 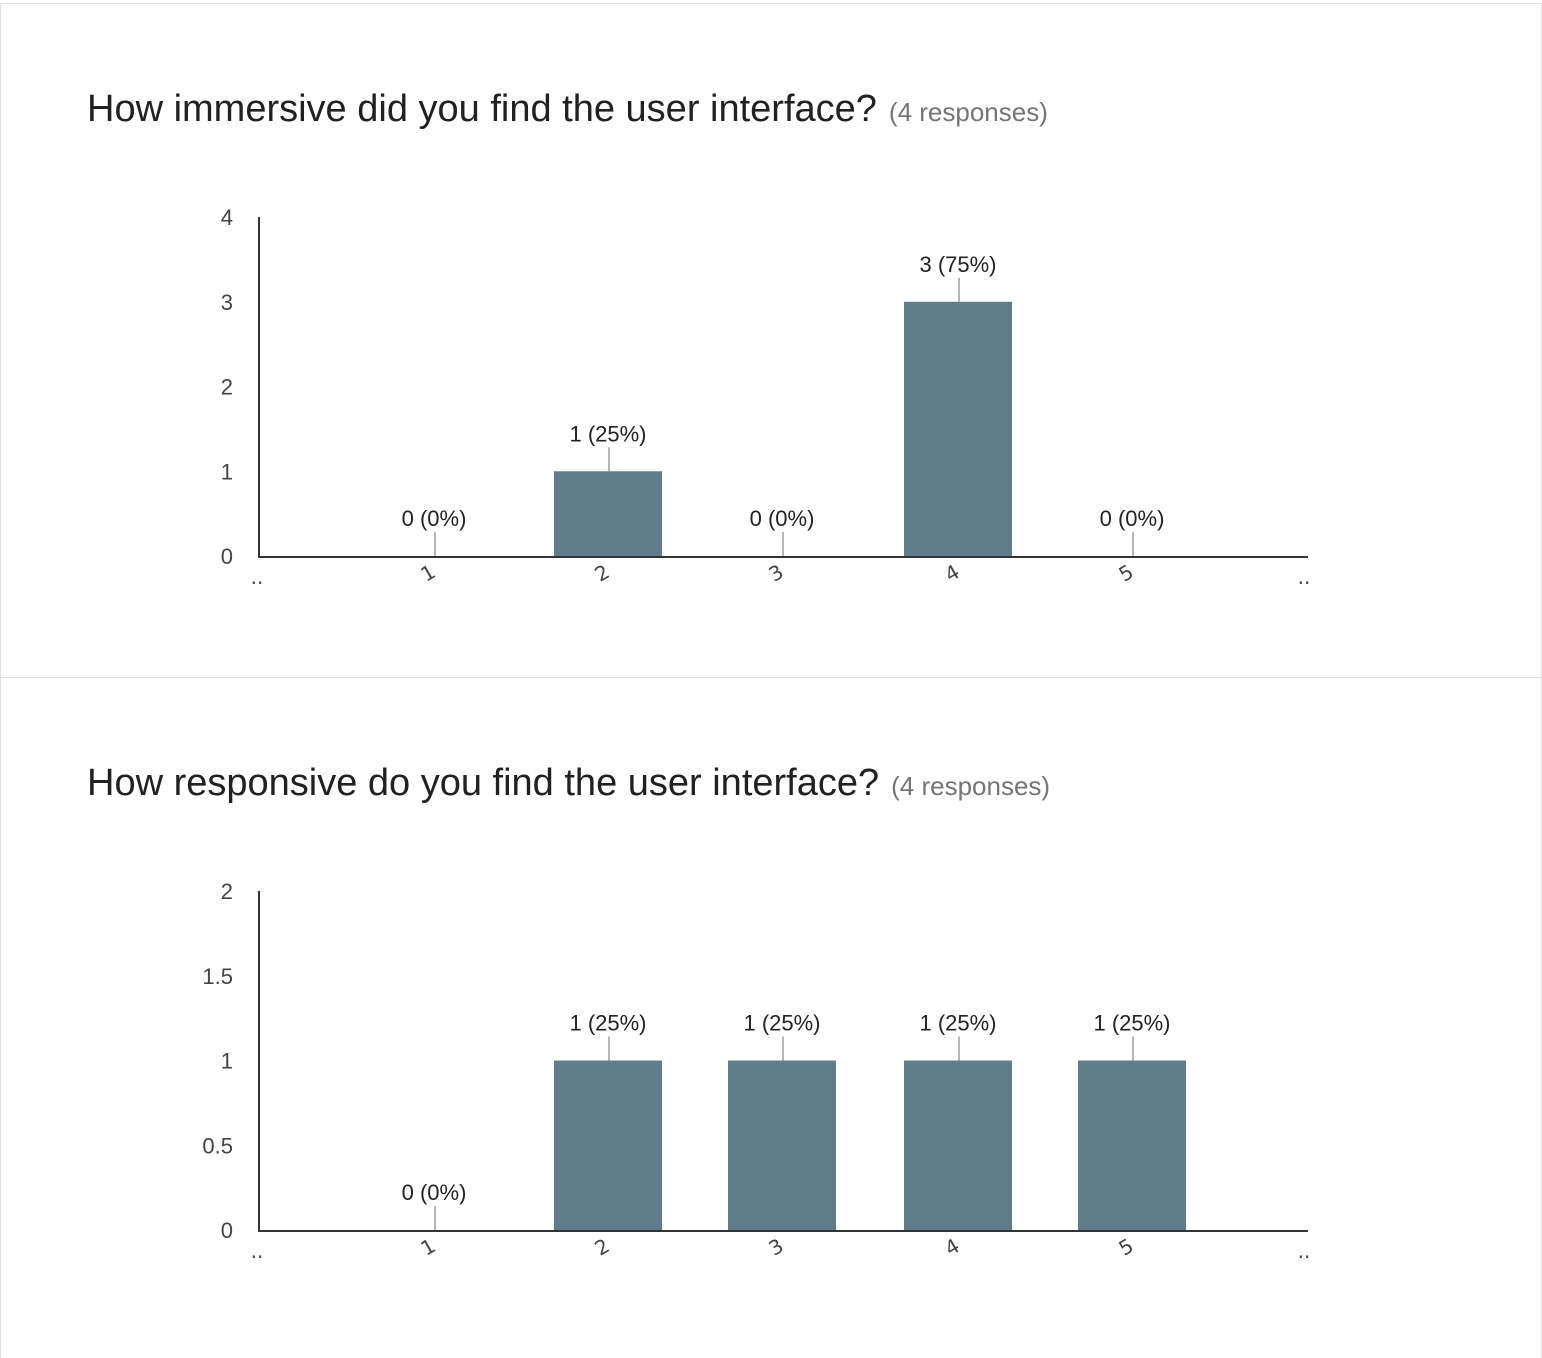 What do you see at coordinates (227, 302) in the screenshot?
I see `y-tick-label: 3` at bounding box center [227, 302].